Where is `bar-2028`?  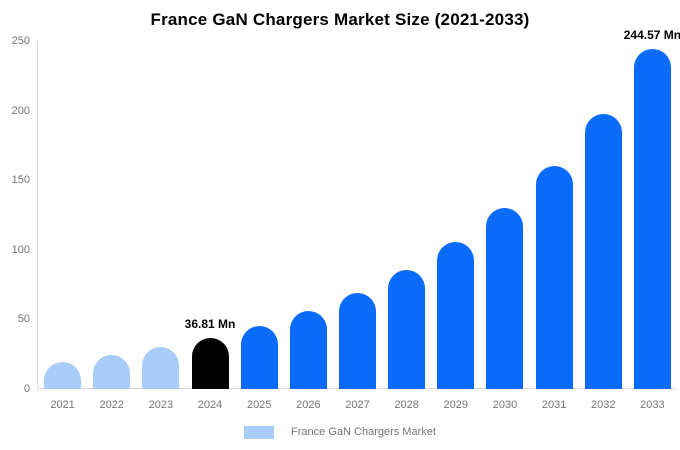
bar-2028 is located at coordinates (407, 329).